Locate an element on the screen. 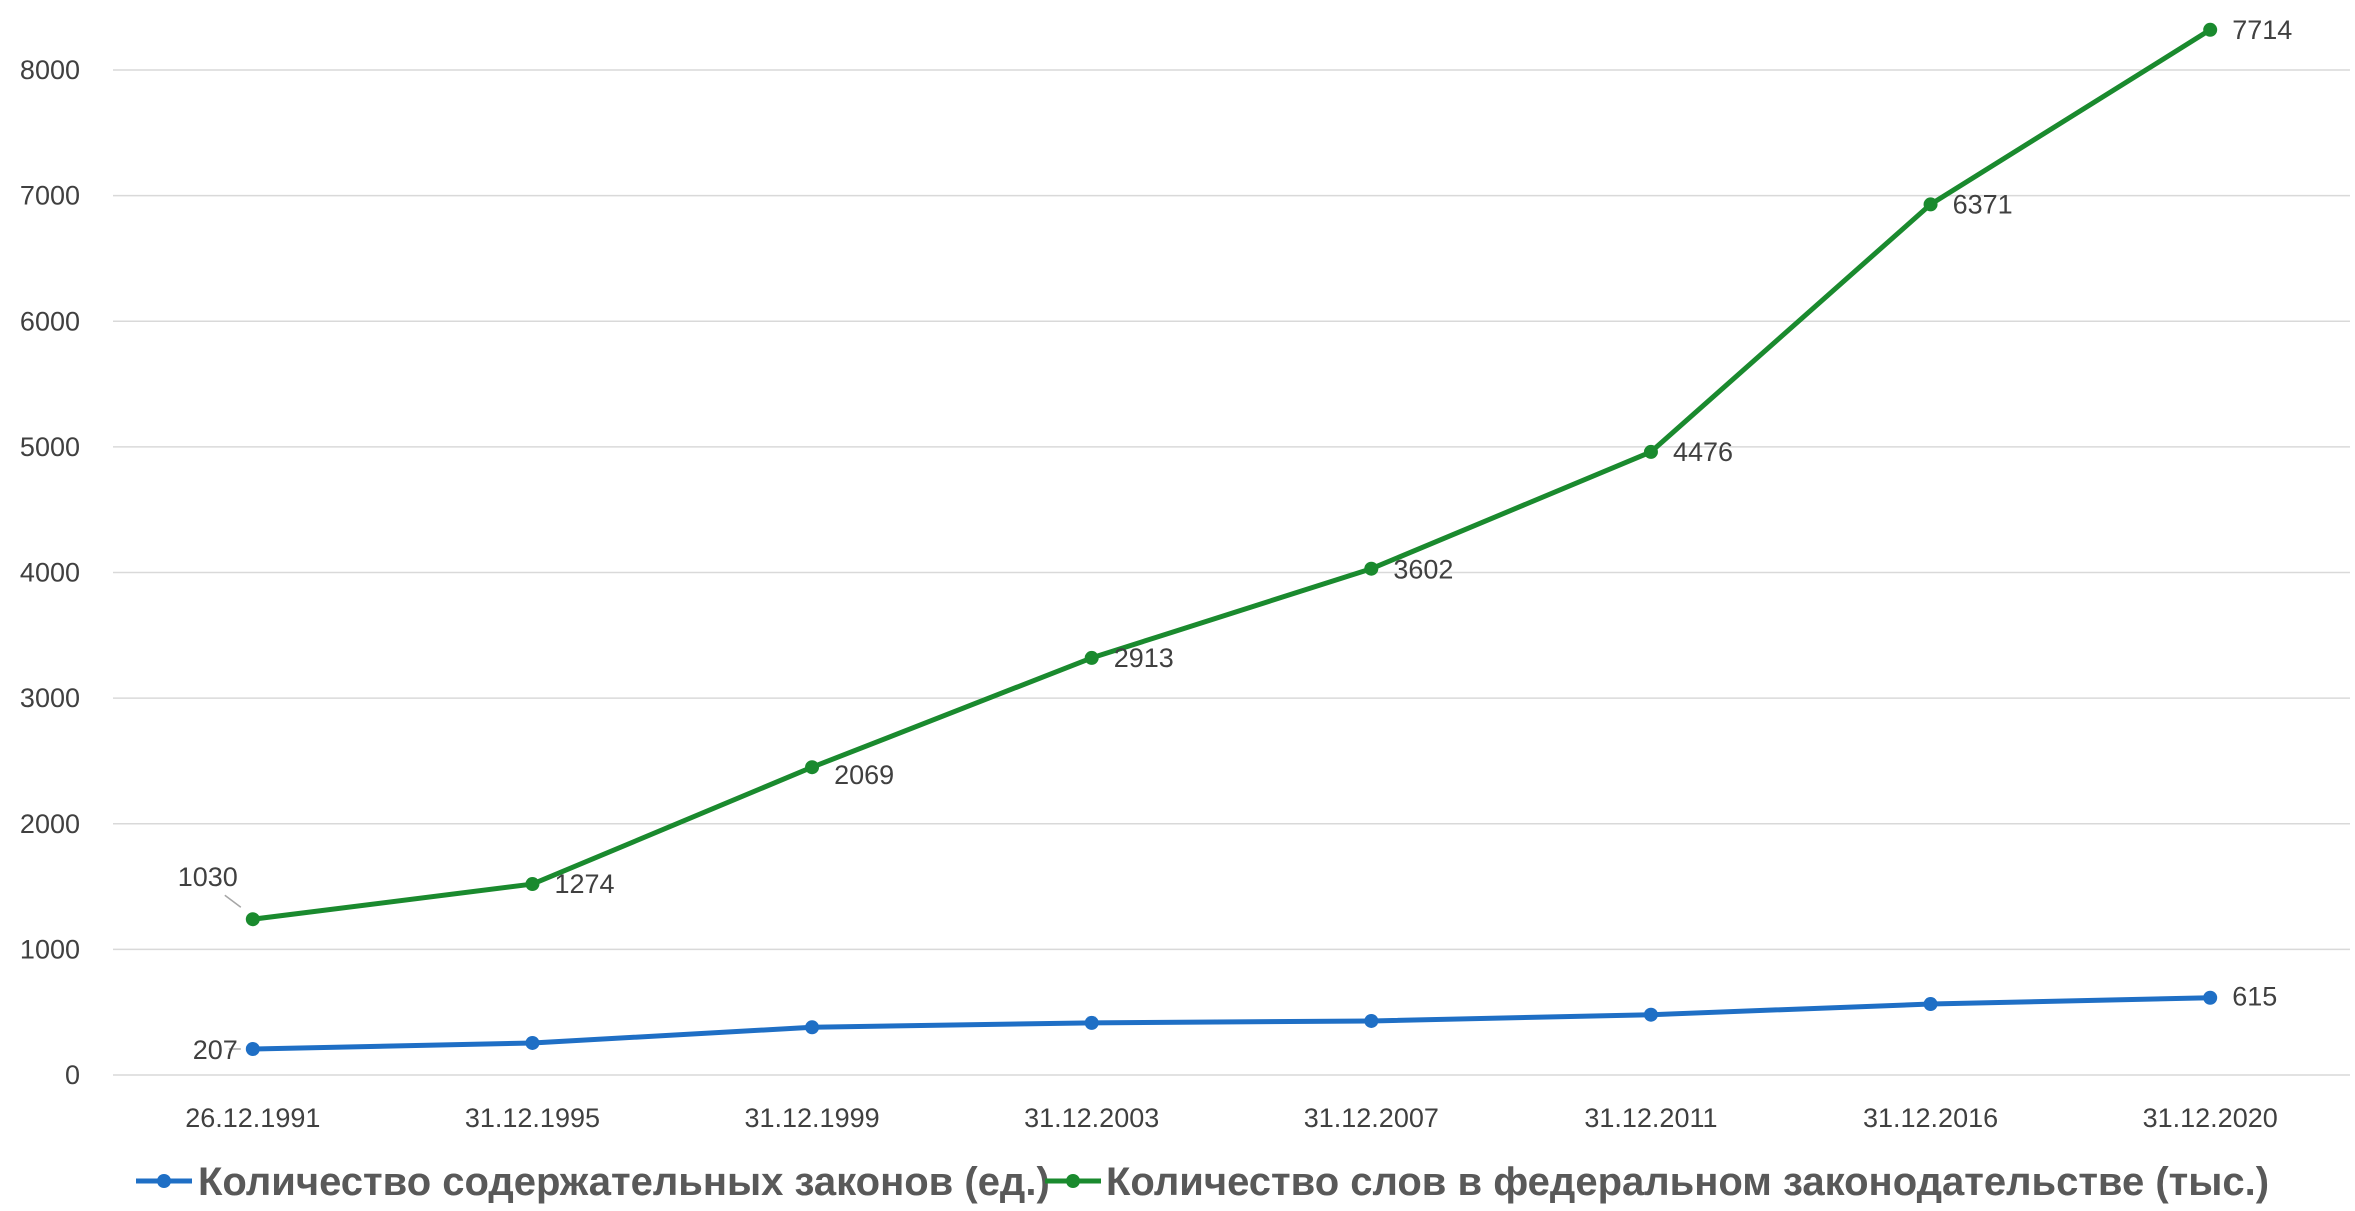 Image resolution: width=2355 pixels, height=1211 pixels. y-axis-ticks: 0 1000 2000 3000 4000 5000 6000 7000 8000 is located at coordinates (50, 572).